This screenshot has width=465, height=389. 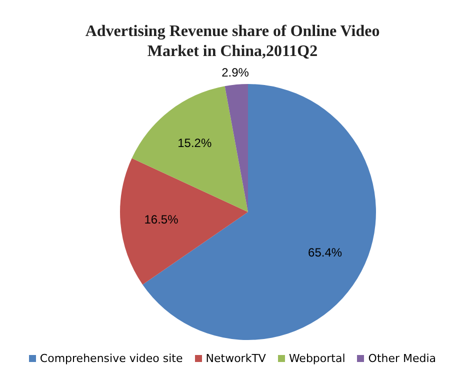 What do you see at coordinates (317, 358) in the screenshot?
I see `legend-label: Webportal` at bounding box center [317, 358].